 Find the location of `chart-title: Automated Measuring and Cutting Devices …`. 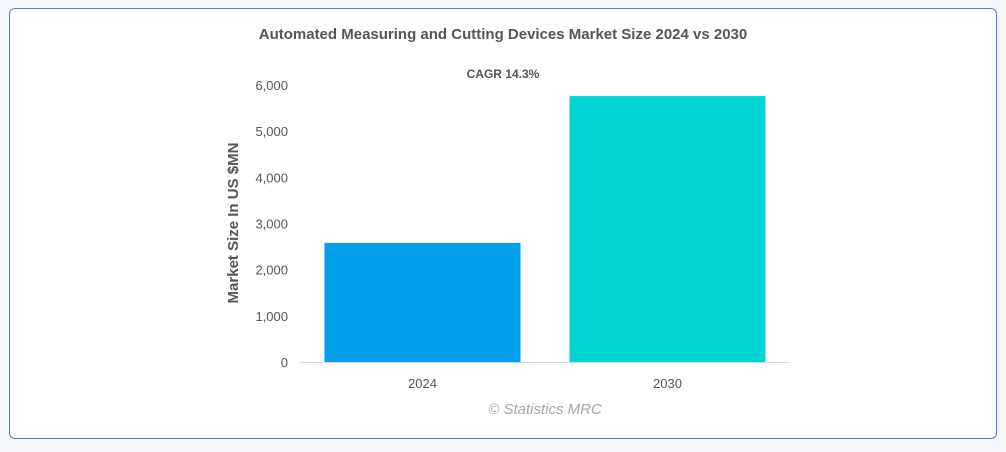

chart-title: Automated Measuring and Cutting Devices … is located at coordinates (503, 34).